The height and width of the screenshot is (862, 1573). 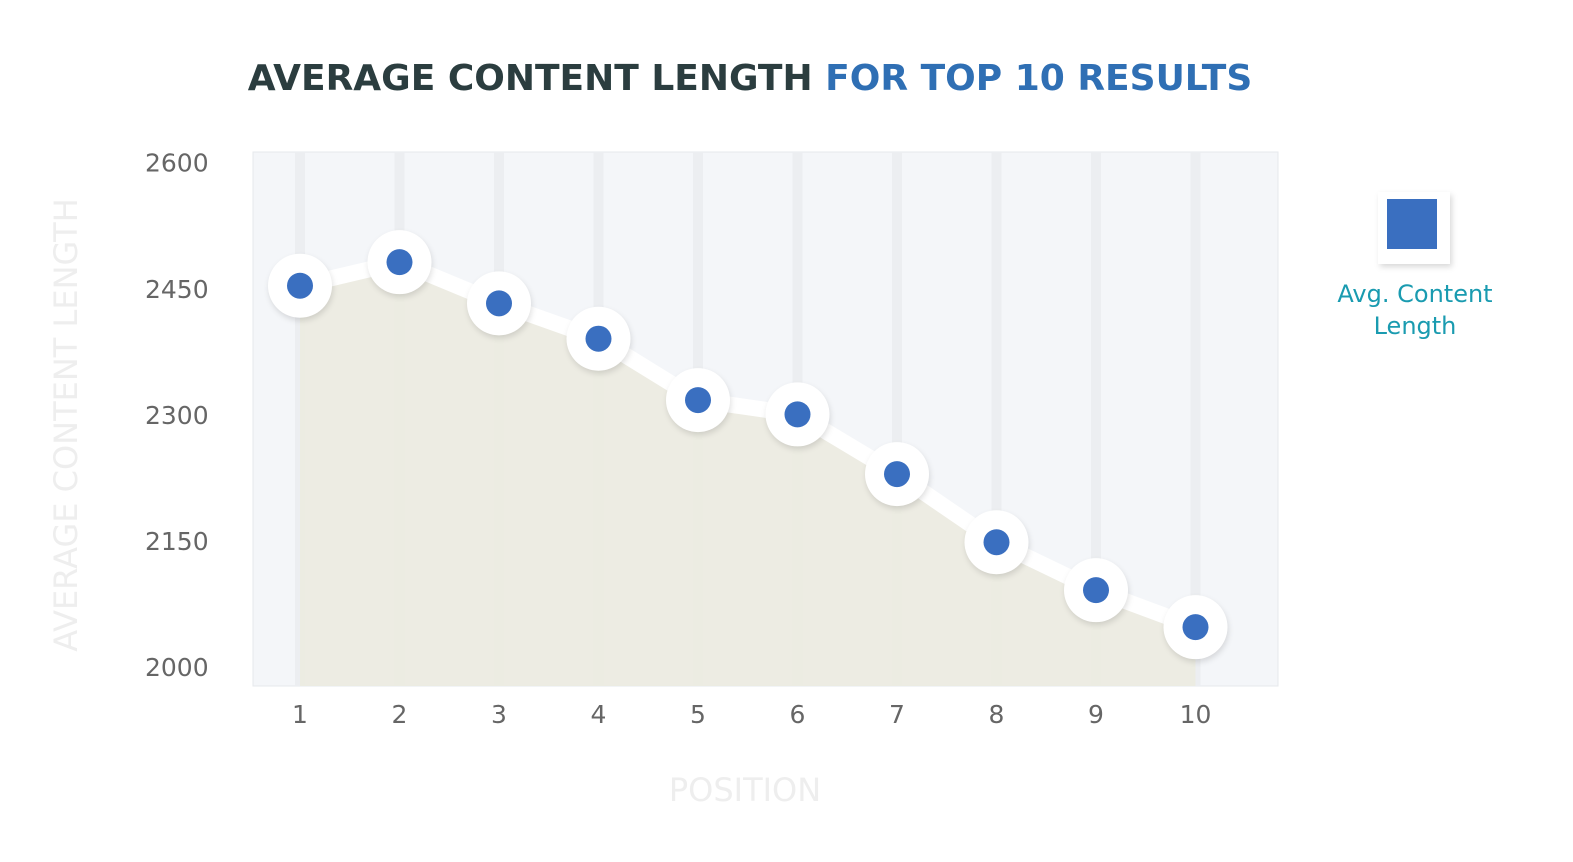 I want to click on legend-label: Avg. Content Length, so click(x=1415, y=310).